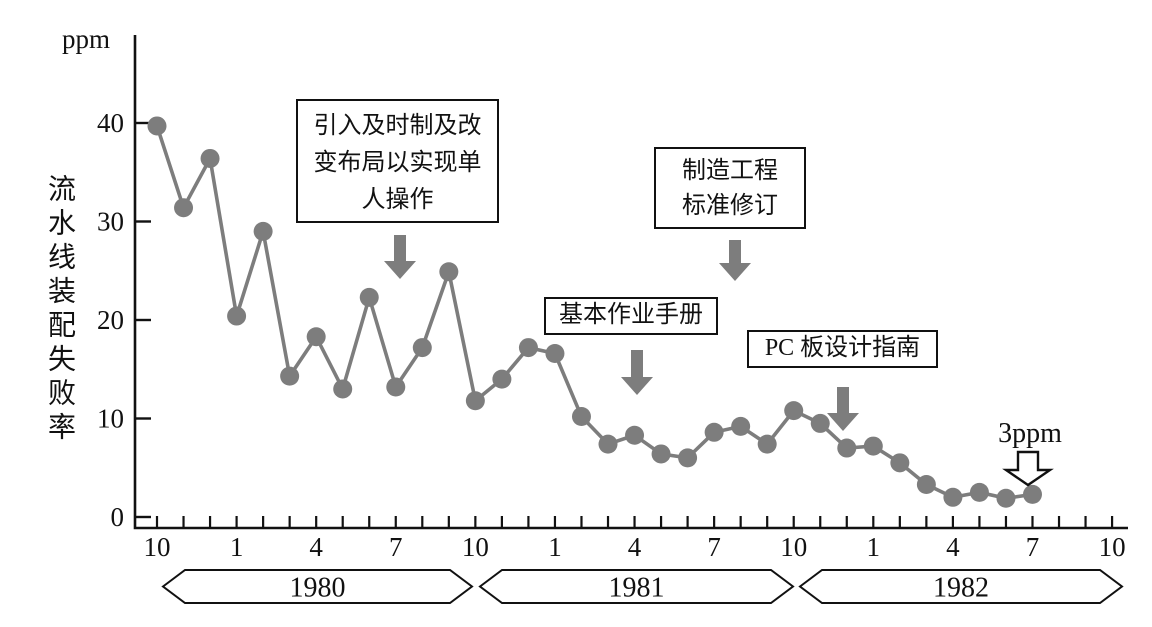  I want to click on year-band-label: 1981, so click(637, 588).